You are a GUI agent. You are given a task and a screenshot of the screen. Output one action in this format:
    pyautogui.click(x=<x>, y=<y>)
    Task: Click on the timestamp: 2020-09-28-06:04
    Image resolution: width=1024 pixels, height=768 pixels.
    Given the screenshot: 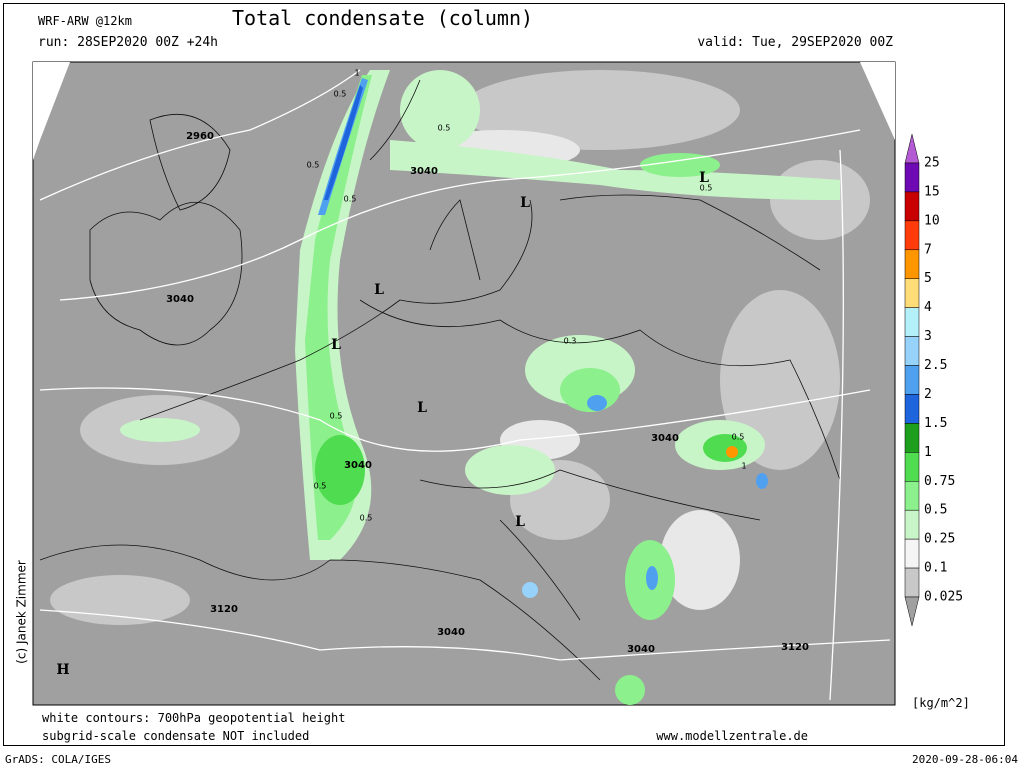 What is the action you would take?
    pyautogui.click(x=965, y=759)
    